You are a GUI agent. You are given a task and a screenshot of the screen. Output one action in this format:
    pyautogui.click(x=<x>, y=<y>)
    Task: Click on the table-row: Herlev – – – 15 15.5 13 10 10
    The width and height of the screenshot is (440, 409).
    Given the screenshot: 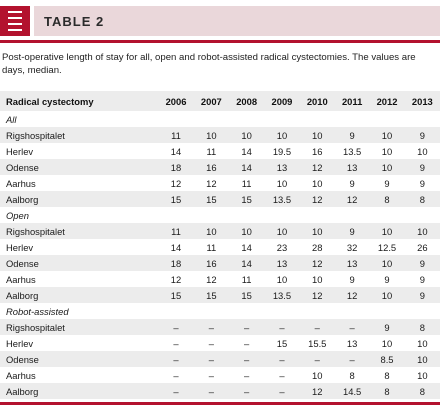 What is the action you would take?
    pyautogui.click(x=220, y=343)
    